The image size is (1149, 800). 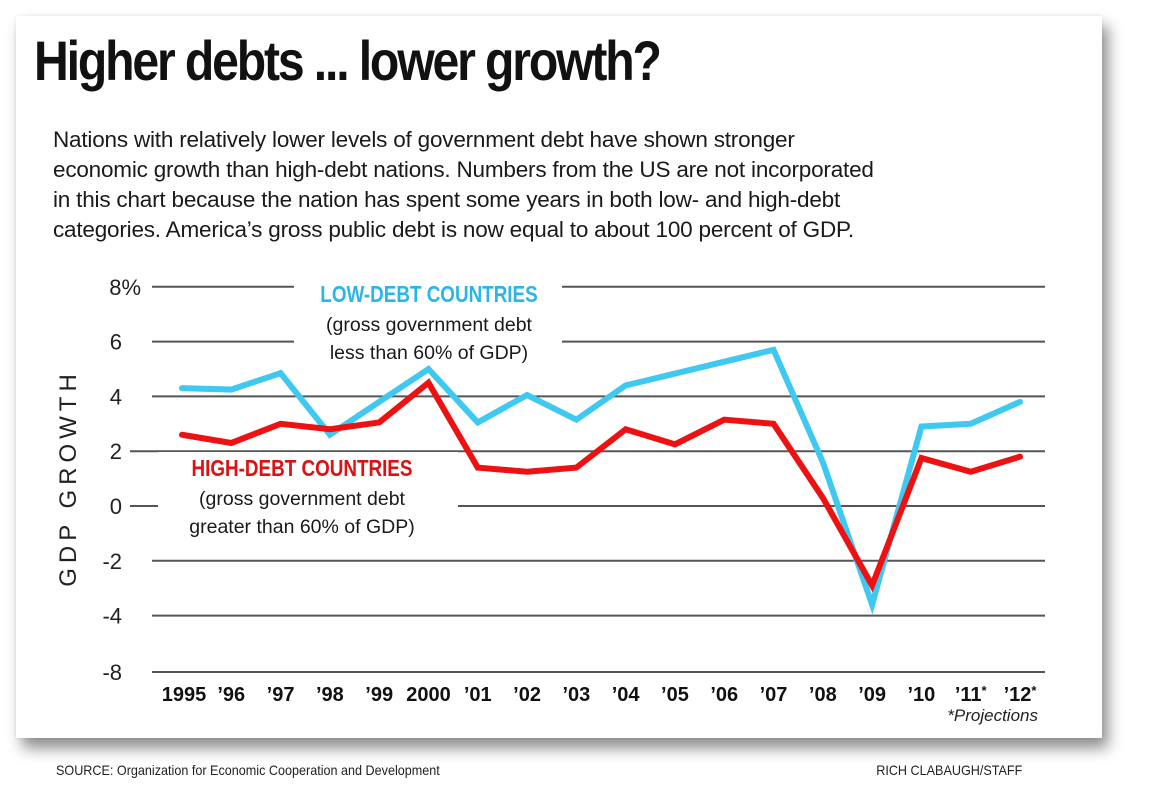 What do you see at coordinates (1021, 694) in the screenshot?
I see `x-tick-label: ’12*` at bounding box center [1021, 694].